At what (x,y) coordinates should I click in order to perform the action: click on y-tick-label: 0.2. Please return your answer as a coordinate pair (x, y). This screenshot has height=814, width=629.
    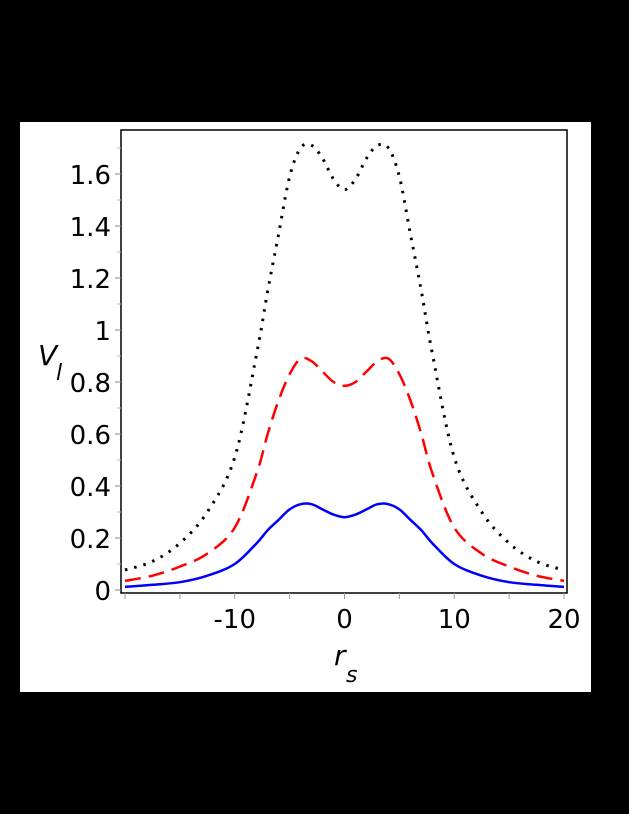
    Looking at the image, I should click on (90, 540).